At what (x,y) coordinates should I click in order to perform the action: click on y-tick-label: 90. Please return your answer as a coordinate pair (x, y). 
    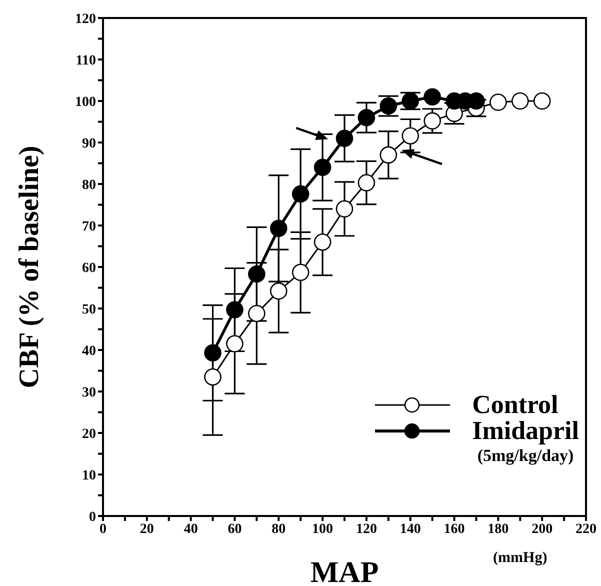
    Looking at the image, I should click on (89, 144).